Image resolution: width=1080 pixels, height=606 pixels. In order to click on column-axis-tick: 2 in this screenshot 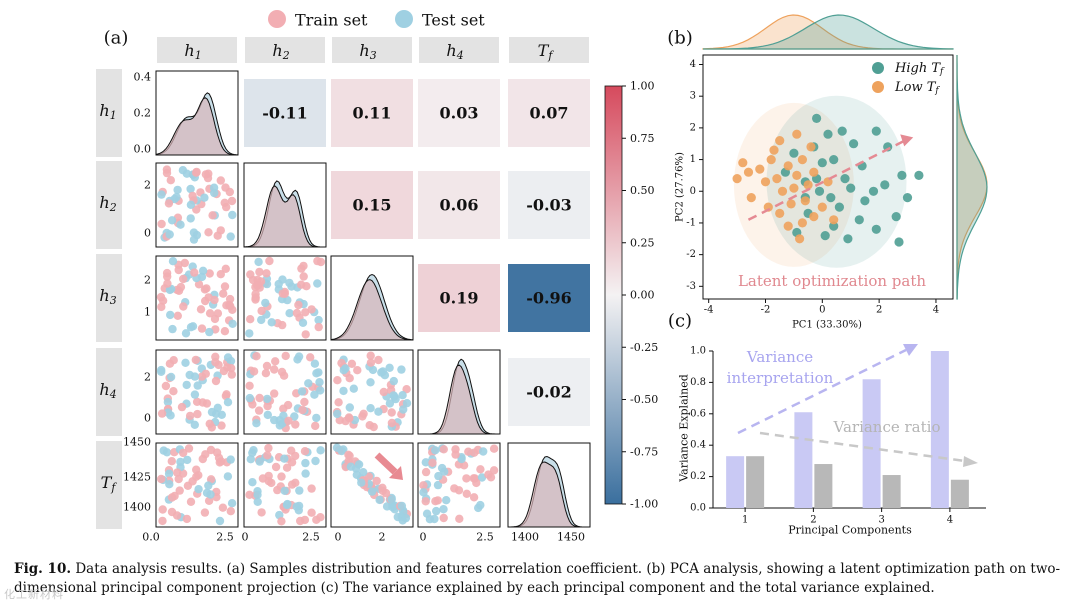, I will do `click(382, 537)`.